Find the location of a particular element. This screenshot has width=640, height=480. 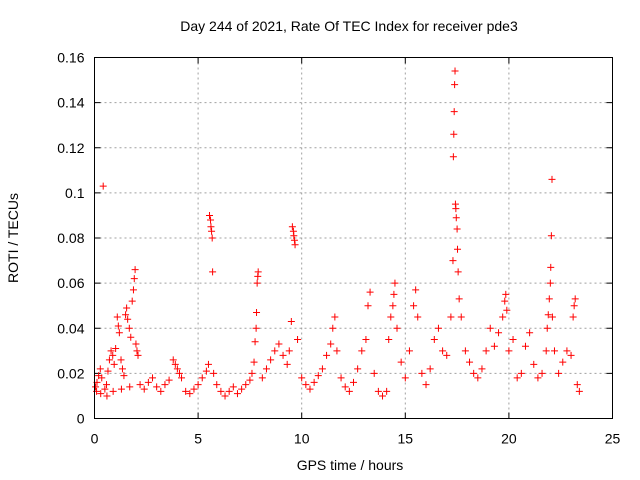

y-tick-labels: 0 0.02 0.04 0.06 0.08 0.1 0.12 0.14 0.16 is located at coordinates (70, 238).